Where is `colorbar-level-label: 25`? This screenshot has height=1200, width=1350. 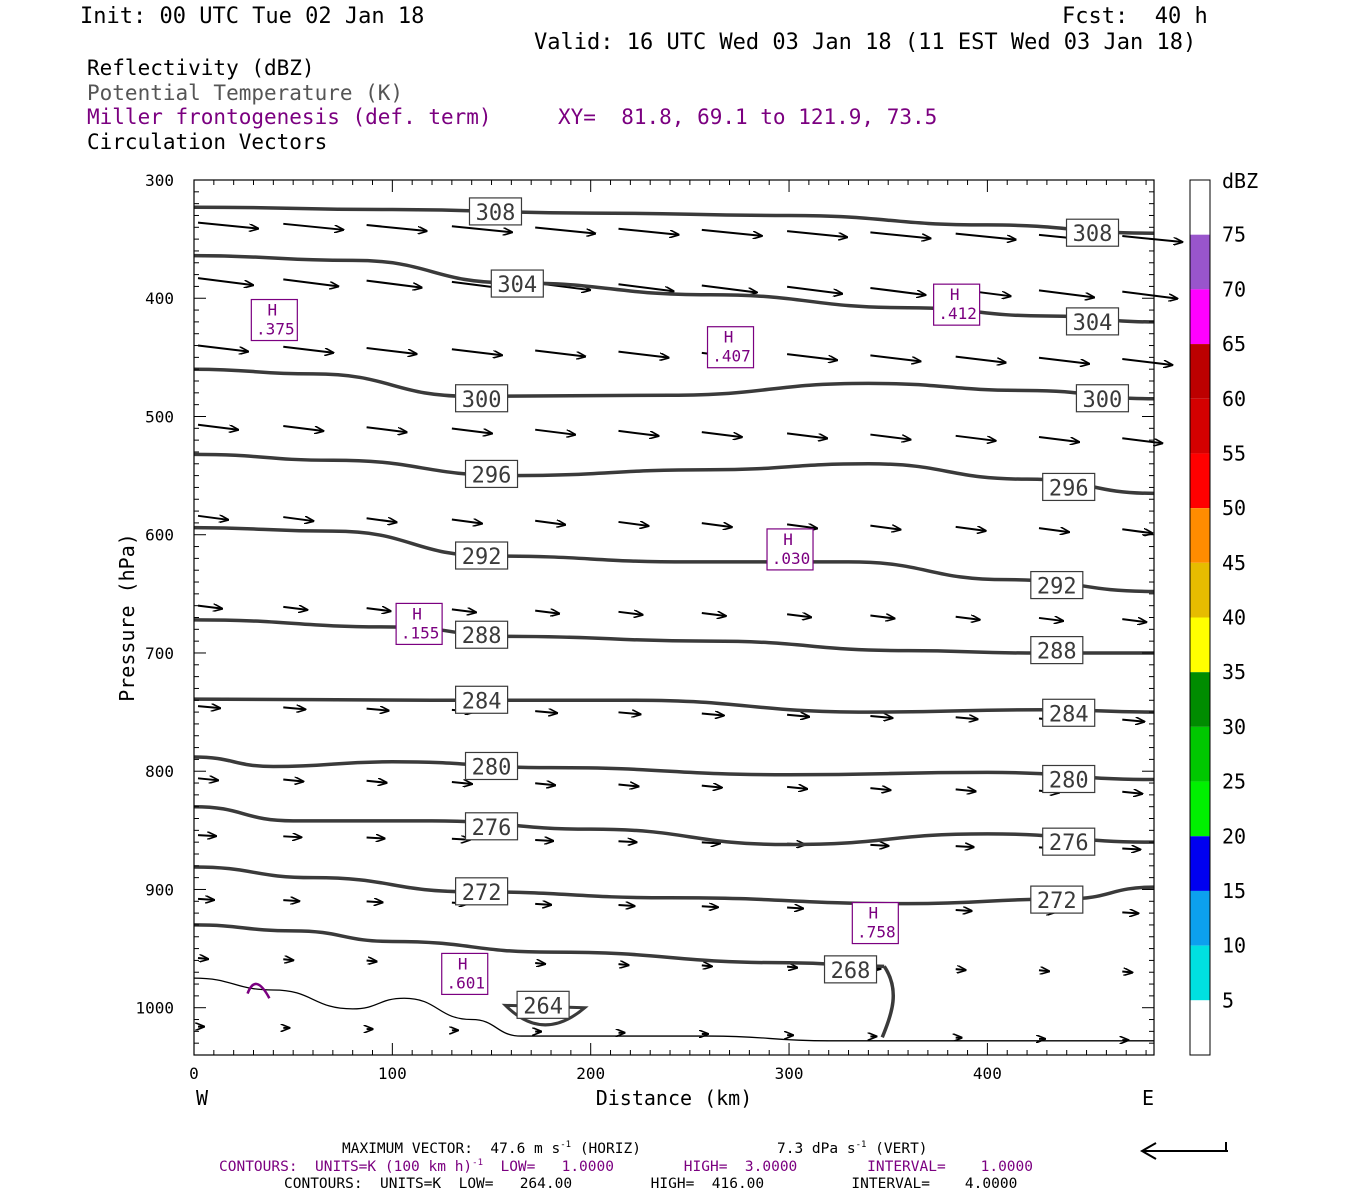
colorbar-level-label: 25 is located at coordinates (1234, 782).